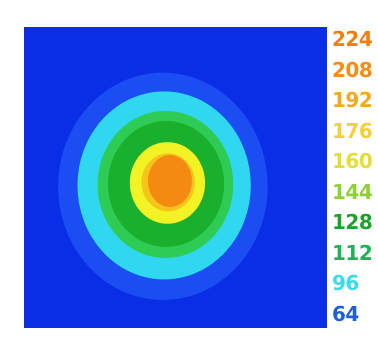 The image size is (378, 345). I want to click on colorbar-label-192: 192, so click(352, 100).